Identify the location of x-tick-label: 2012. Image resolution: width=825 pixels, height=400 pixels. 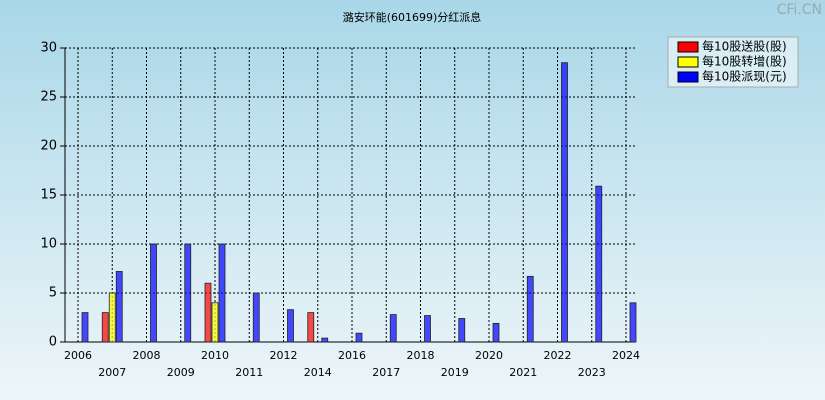
(284, 355).